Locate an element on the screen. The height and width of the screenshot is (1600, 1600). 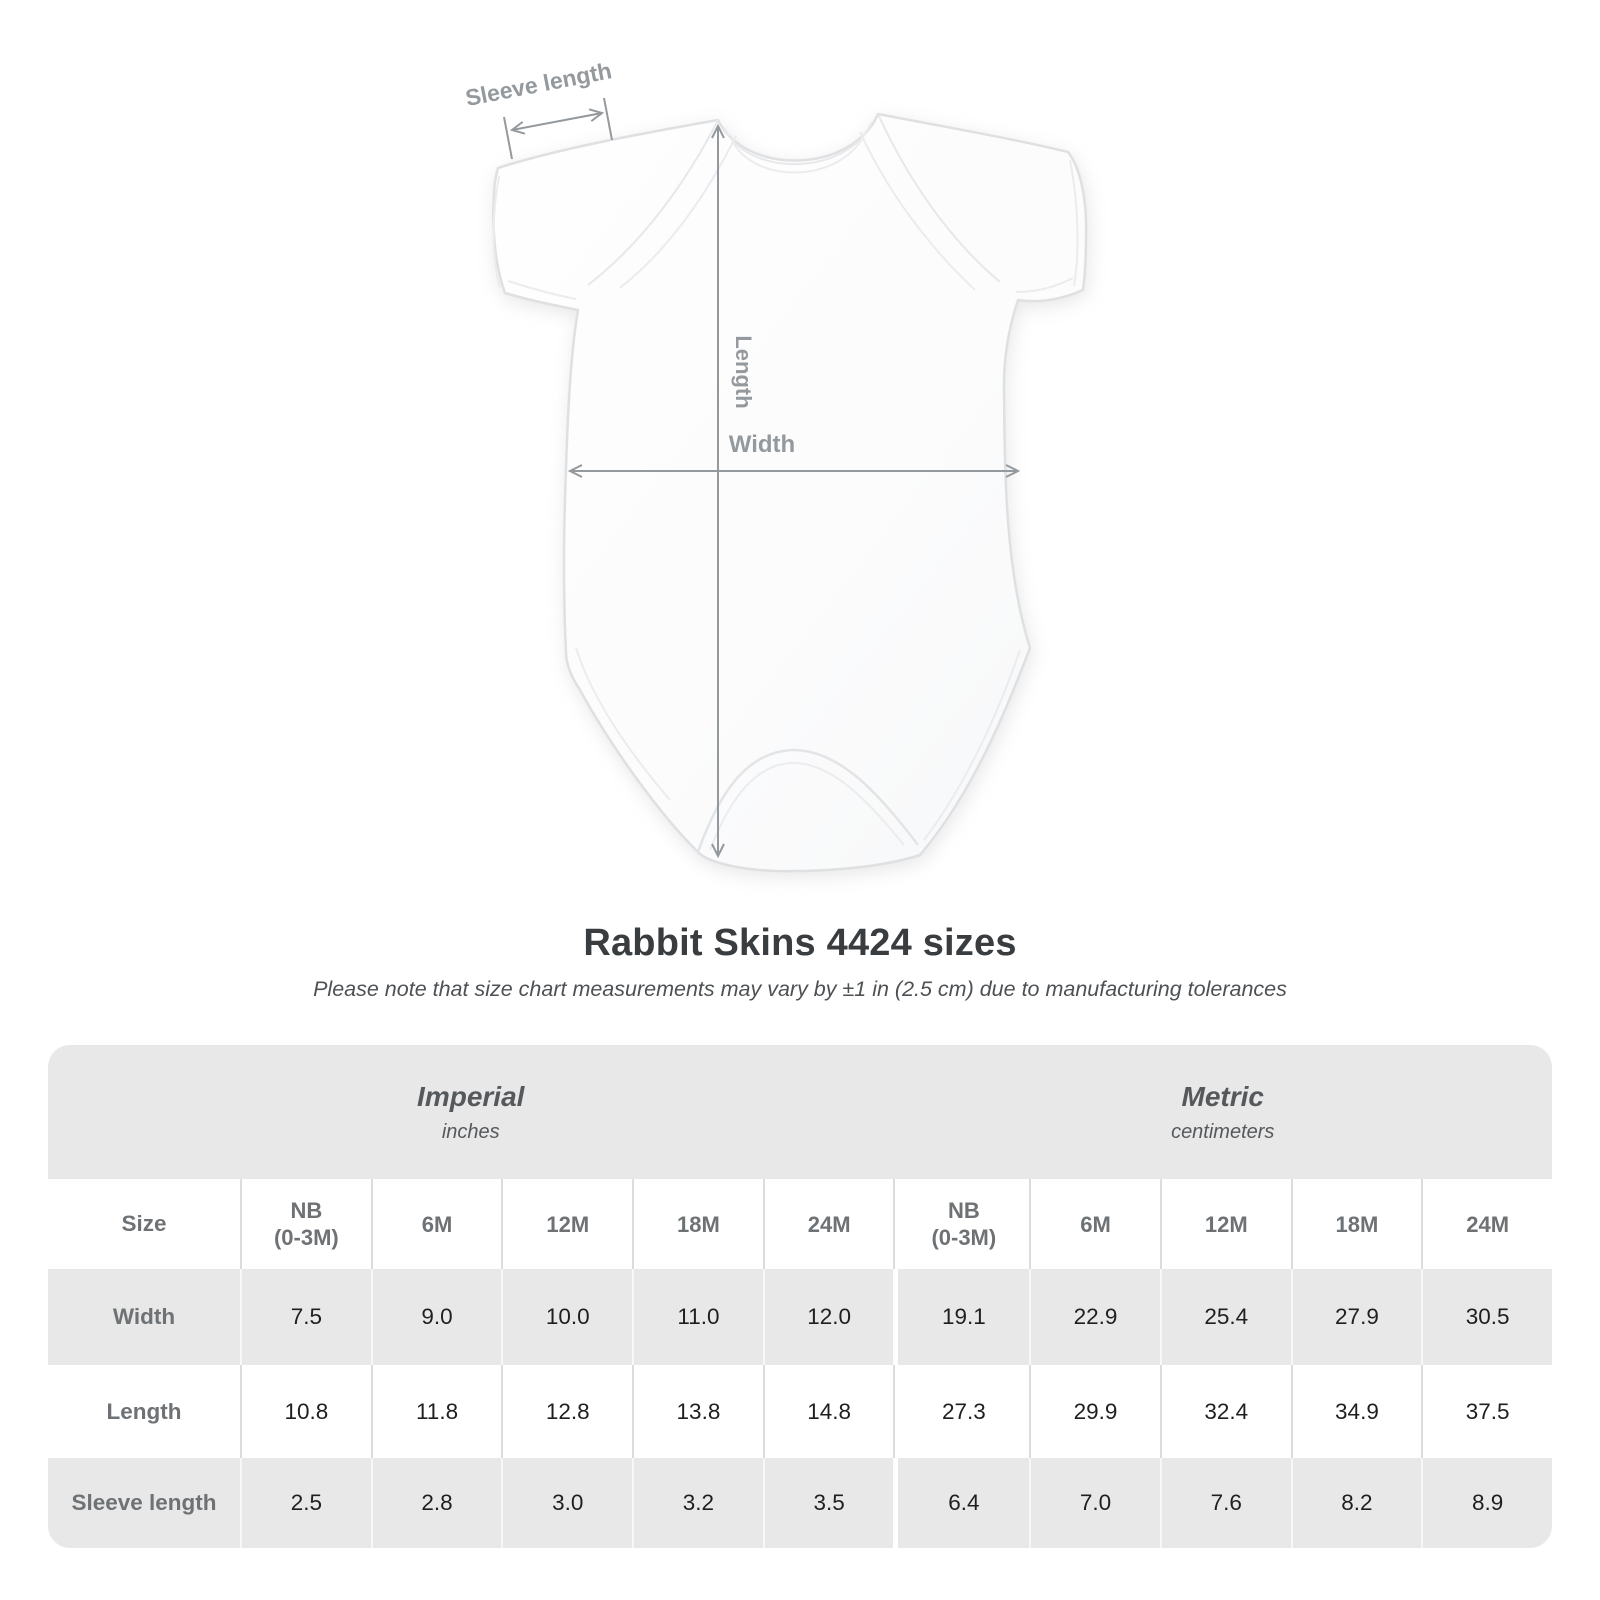
col-header-metric-24m: 24M is located at coordinates (1486, 1224).